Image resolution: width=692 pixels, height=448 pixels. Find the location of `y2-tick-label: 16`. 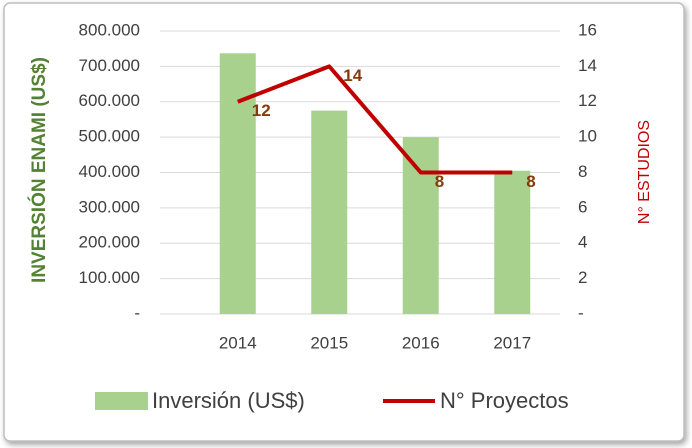

y2-tick-label: 16 is located at coordinates (587, 29).